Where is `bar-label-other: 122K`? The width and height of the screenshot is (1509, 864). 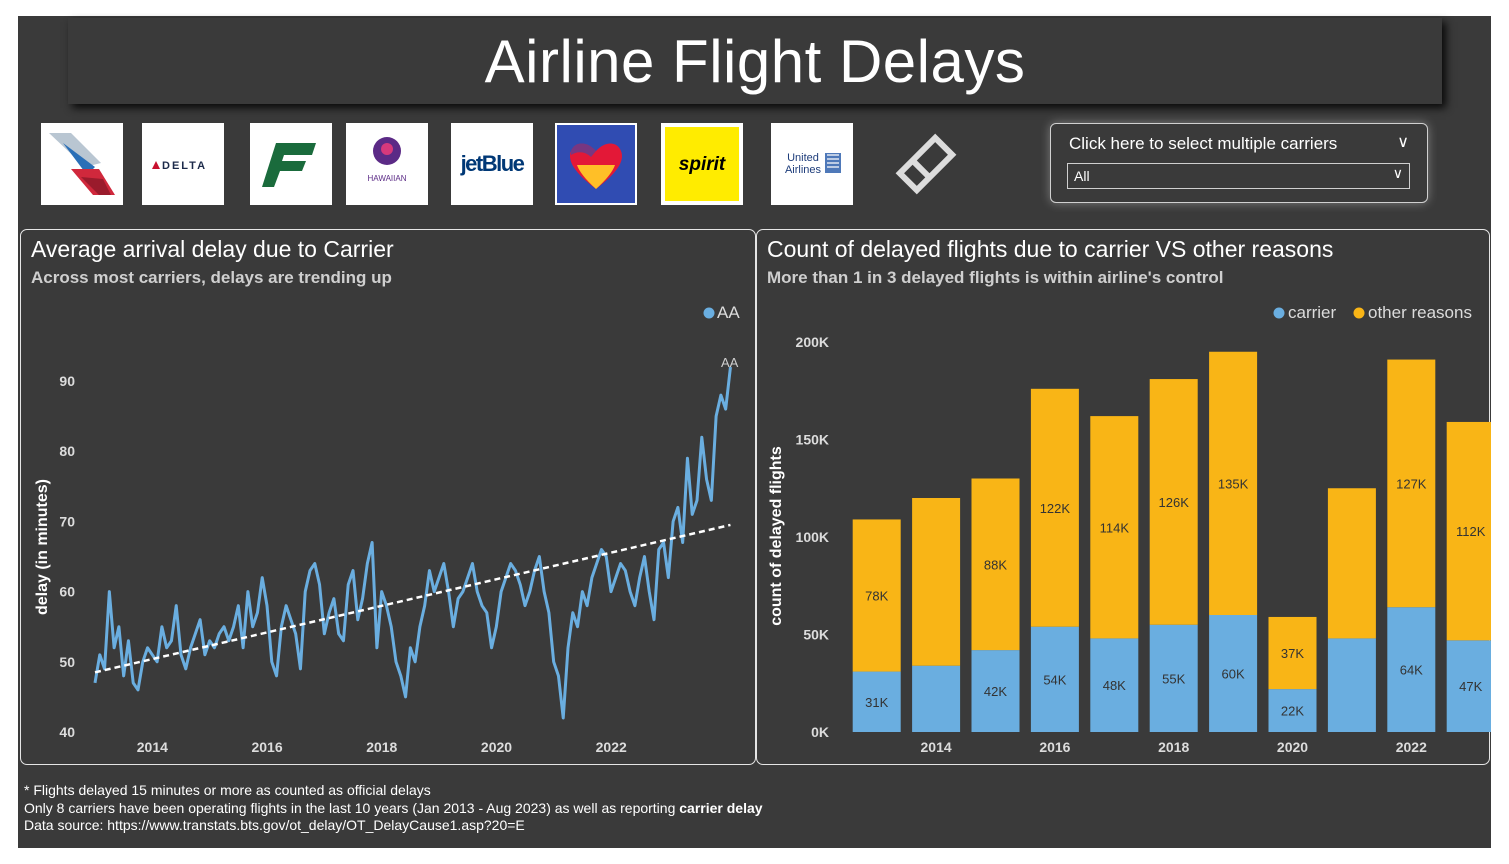 bar-label-other: 122K is located at coordinates (1055, 508).